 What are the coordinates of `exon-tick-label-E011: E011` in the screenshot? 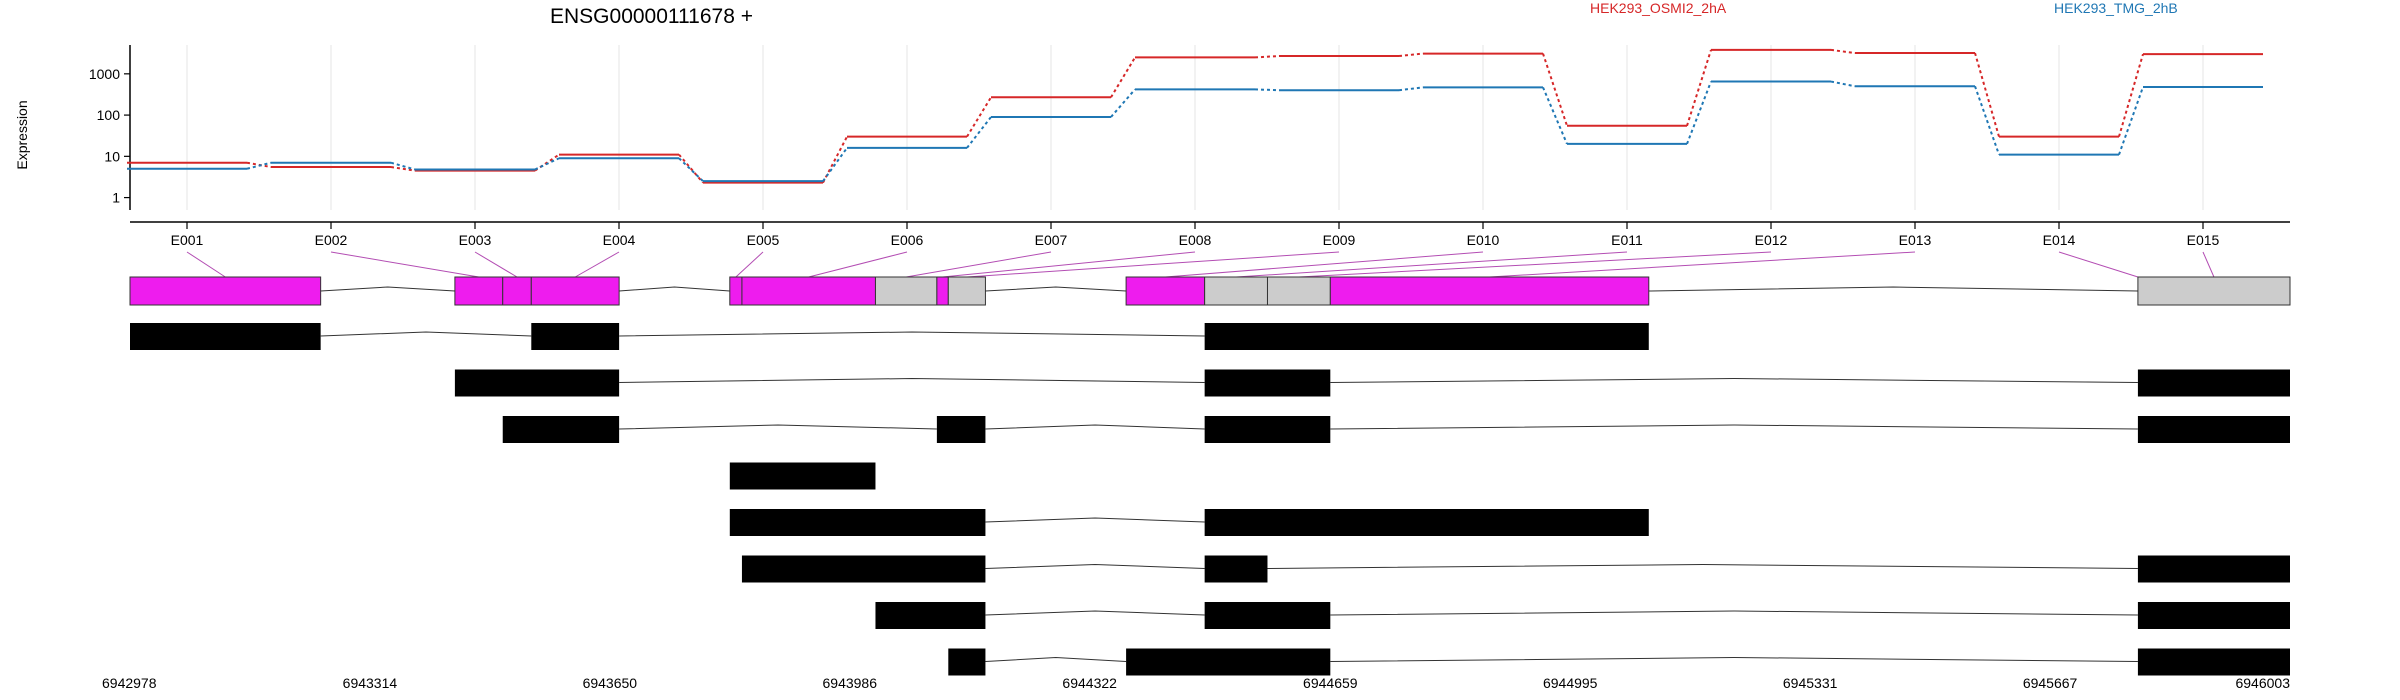 It's located at (1627, 240).